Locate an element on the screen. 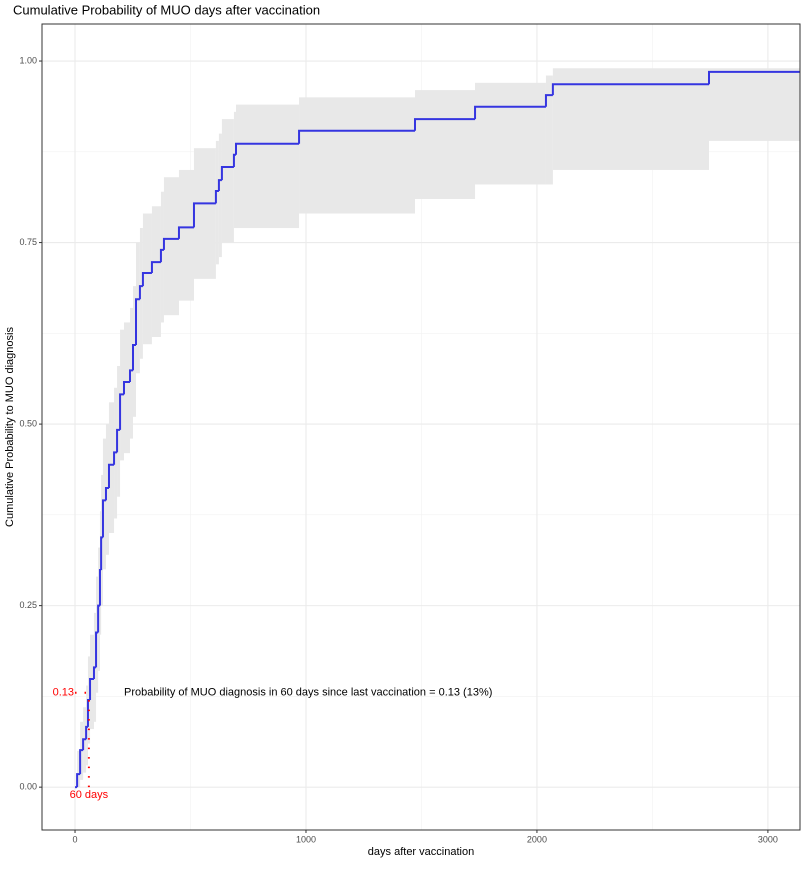 Image resolution: width=806 pixels, height=869 pixels. y-tick-label: 0.75 is located at coordinates (28, 242).